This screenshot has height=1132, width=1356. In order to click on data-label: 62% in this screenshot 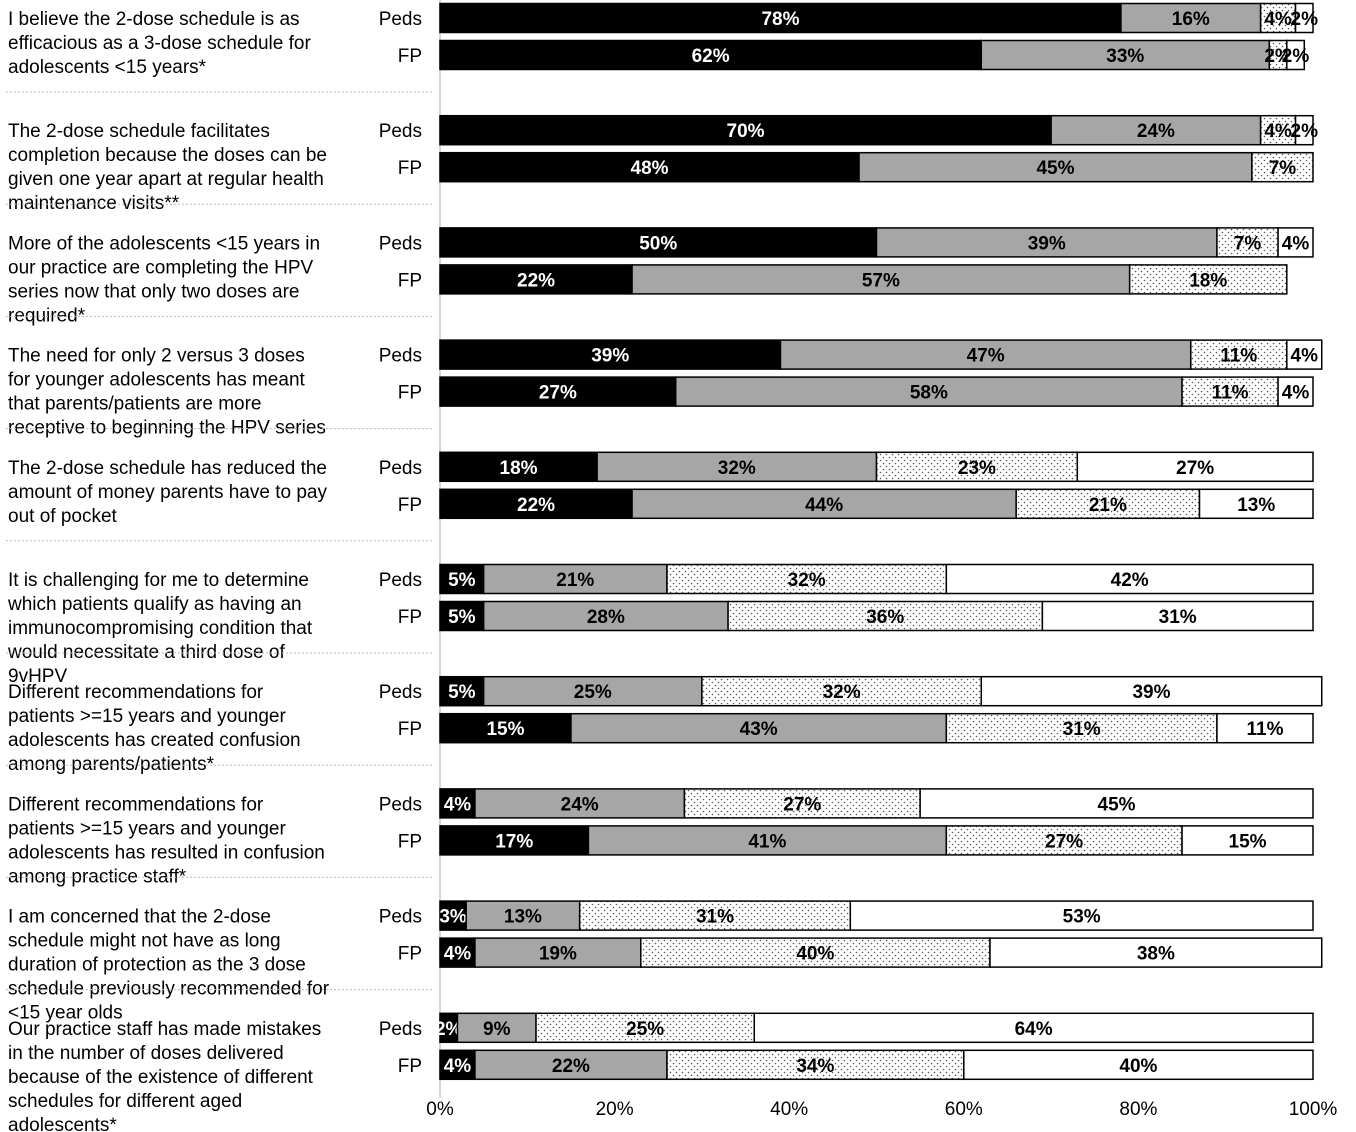, I will do `click(711, 56)`.